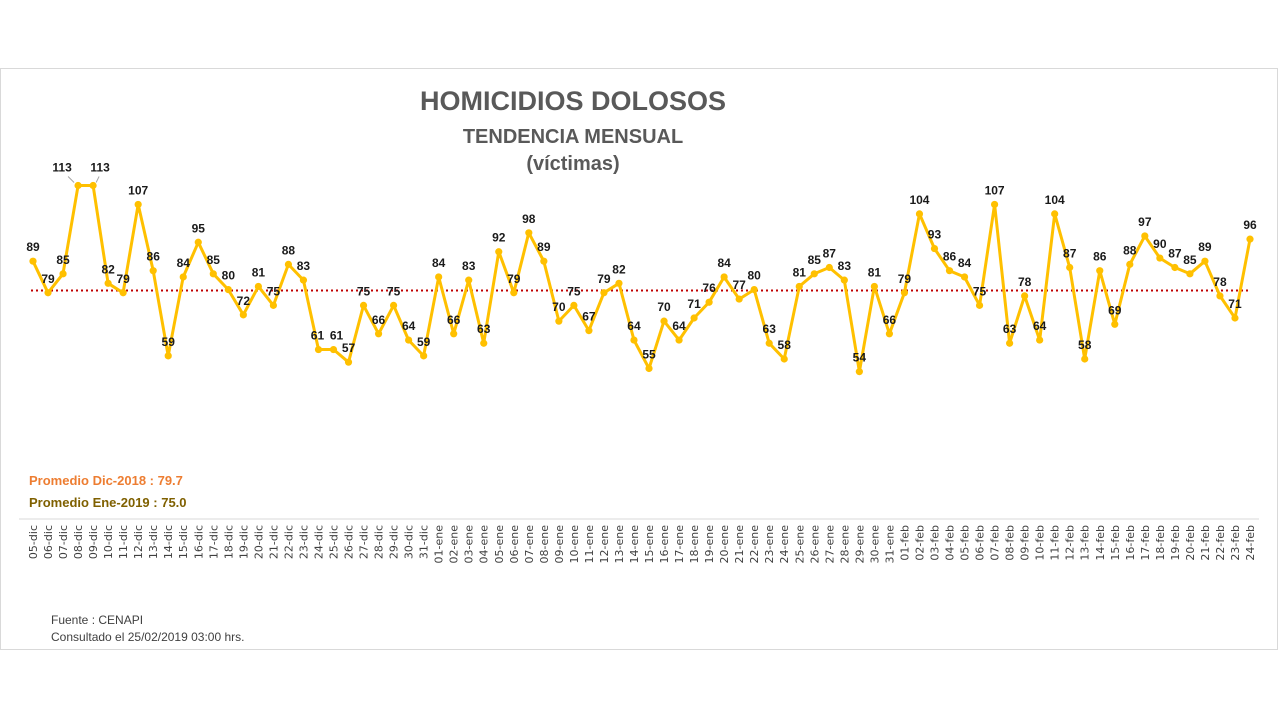 The width and height of the screenshot is (1280, 720). Describe the element at coordinates (980, 543) in the screenshot. I see `x-tick-label: 06-feb` at that location.